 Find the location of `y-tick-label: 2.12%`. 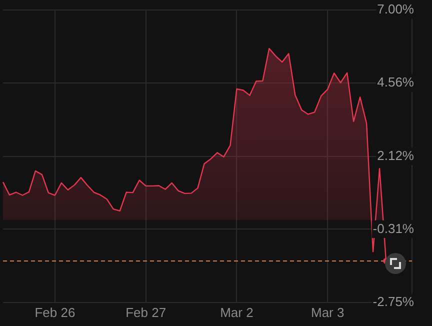

y-tick-label: 2.12% is located at coordinates (395, 155).